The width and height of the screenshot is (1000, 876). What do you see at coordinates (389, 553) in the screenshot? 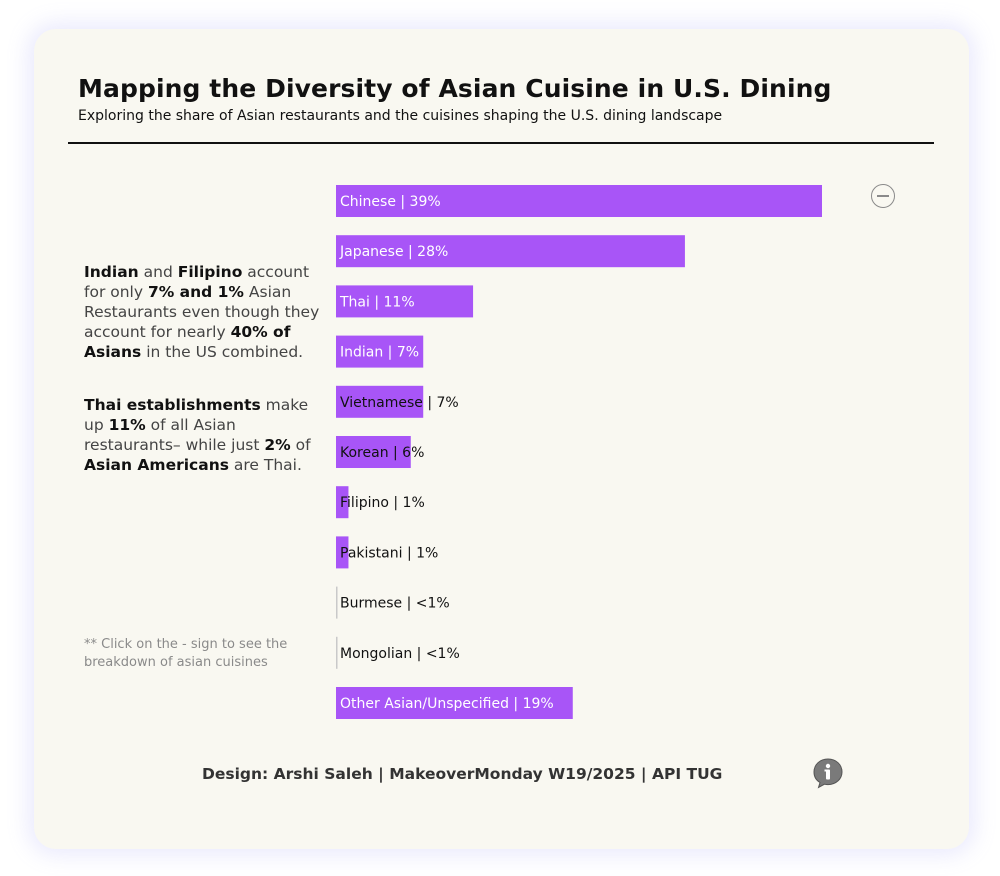
I see `bar-label-pakistani: Pakistani | 1%` at bounding box center [389, 553].